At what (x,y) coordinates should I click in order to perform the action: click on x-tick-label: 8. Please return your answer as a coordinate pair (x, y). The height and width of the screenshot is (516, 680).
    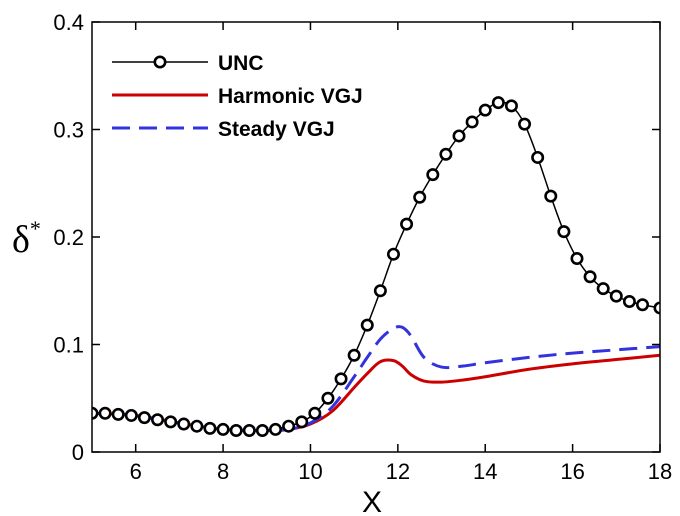
    Looking at the image, I should click on (223, 471).